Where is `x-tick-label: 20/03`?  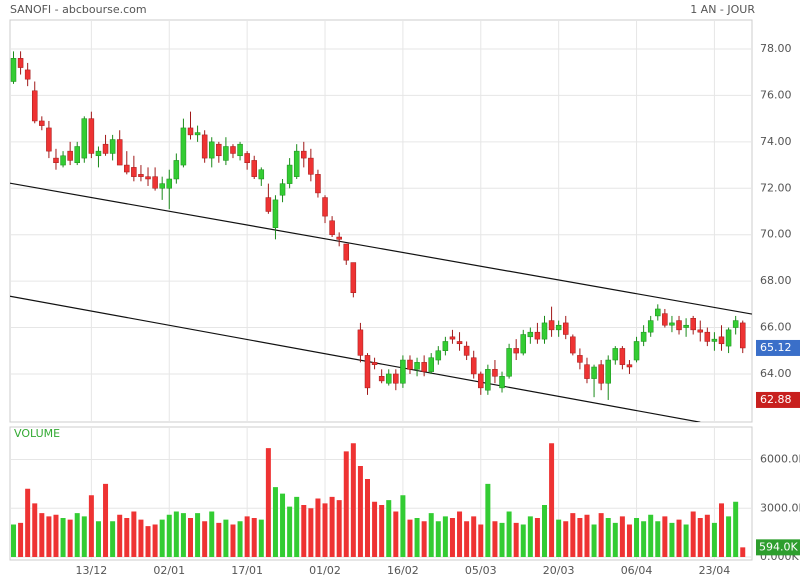 x-tick-label: 20/03 is located at coordinates (559, 570).